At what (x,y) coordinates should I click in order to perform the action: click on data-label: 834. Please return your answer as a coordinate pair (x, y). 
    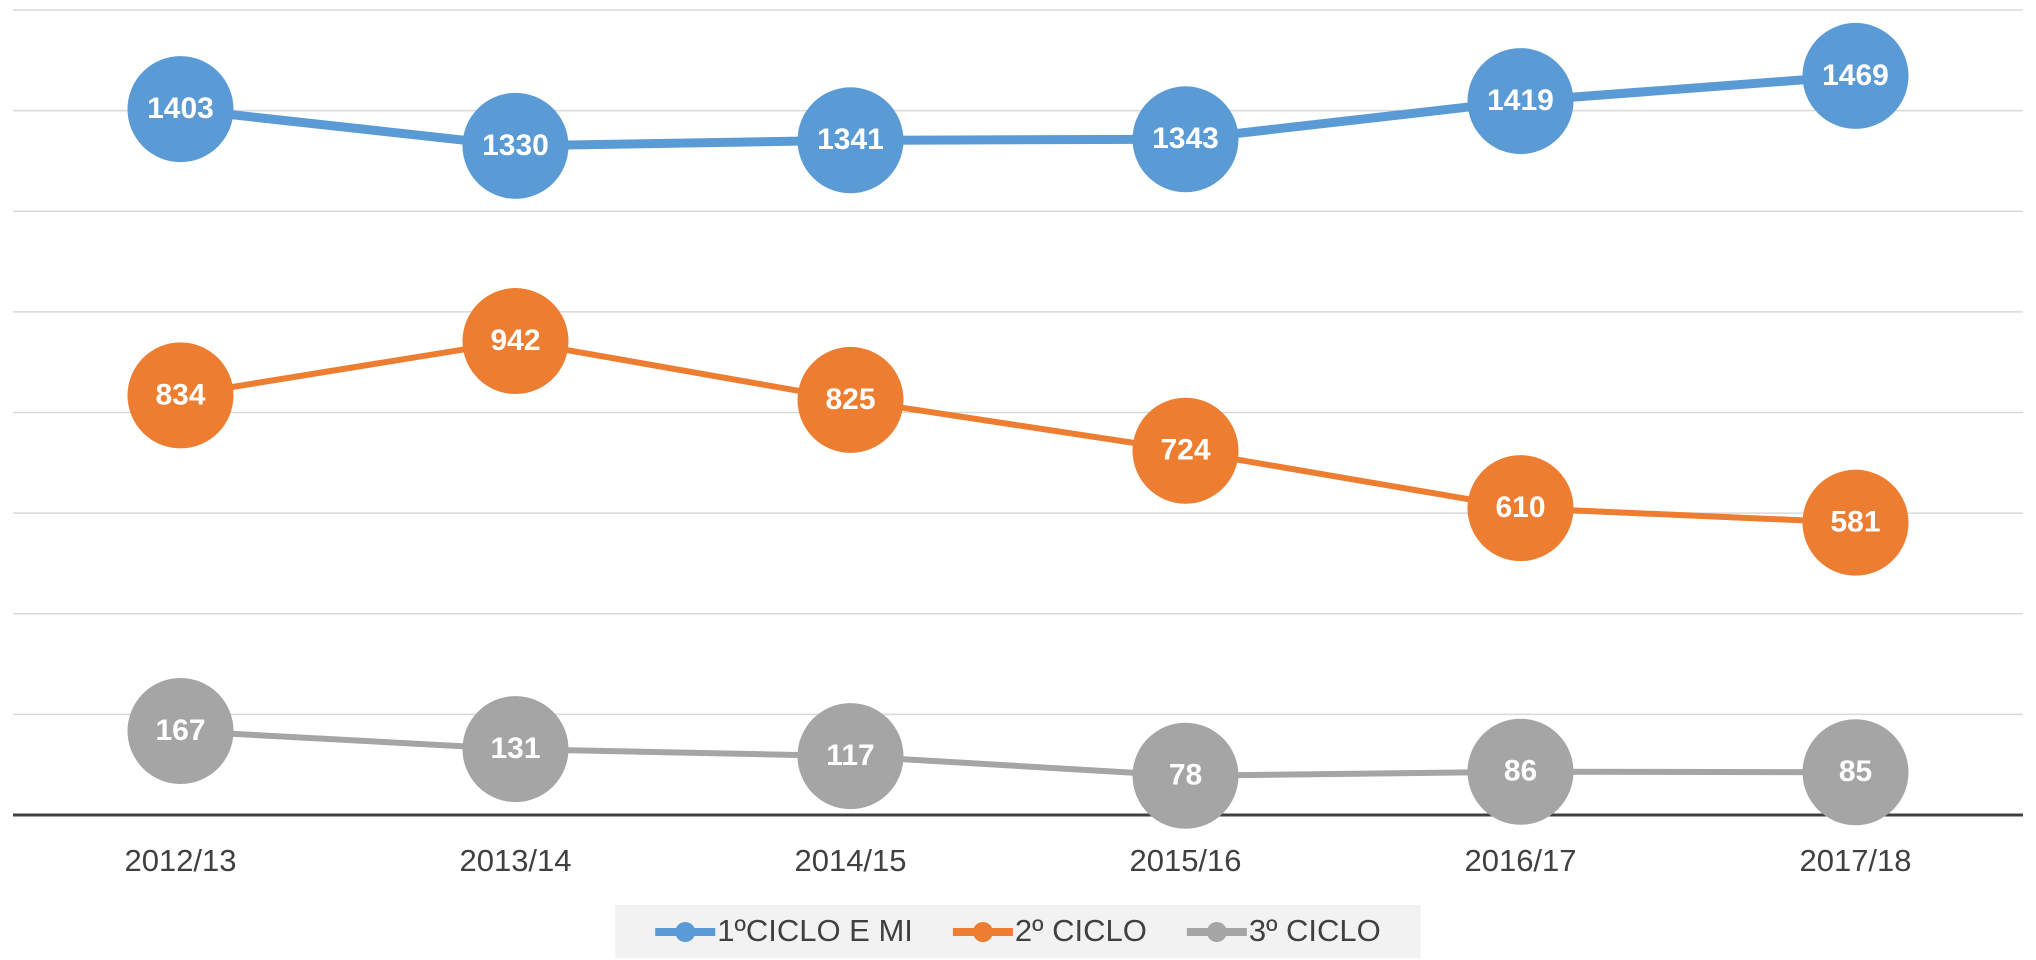
    Looking at the image, I should click on (180, 394).